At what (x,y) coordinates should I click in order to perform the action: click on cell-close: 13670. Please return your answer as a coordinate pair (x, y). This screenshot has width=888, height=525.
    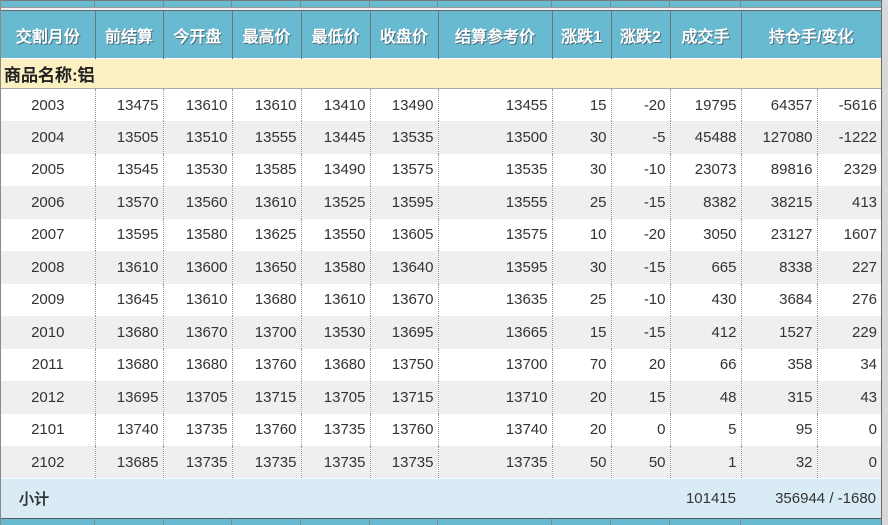
    Looking at the image, I should click on (404, 299).